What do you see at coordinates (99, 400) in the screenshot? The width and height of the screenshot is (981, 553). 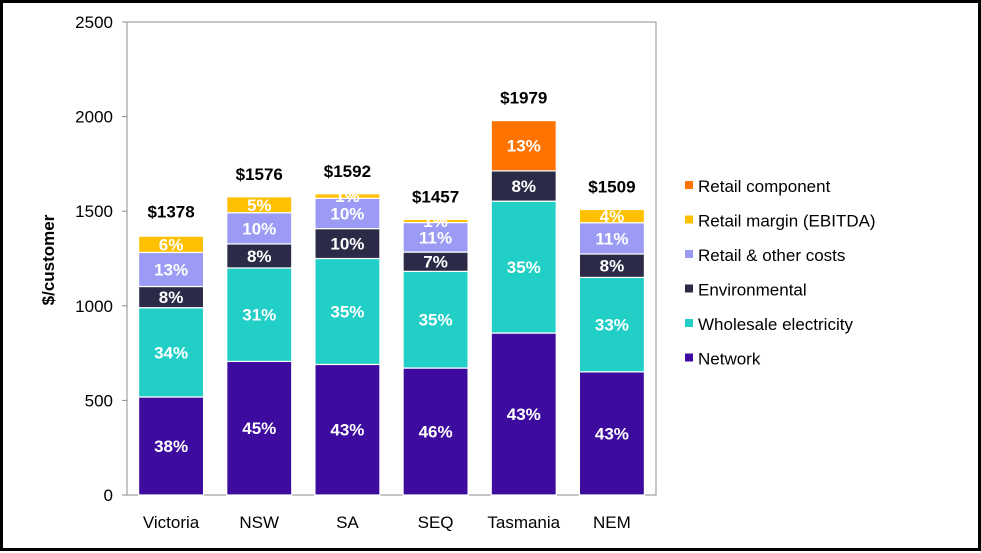 I see `y-tick-label: 500` at bounding box center [99, 400].